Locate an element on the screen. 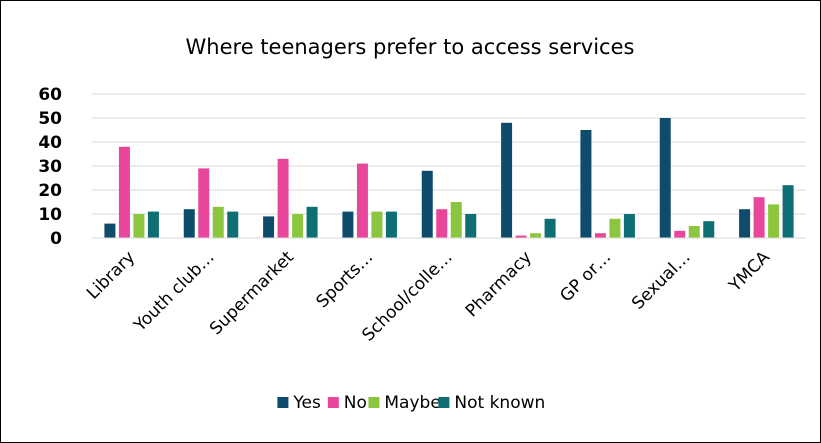 The image size is (821, 443). y-tick-label: 0 is located at coordinates (56, 239).